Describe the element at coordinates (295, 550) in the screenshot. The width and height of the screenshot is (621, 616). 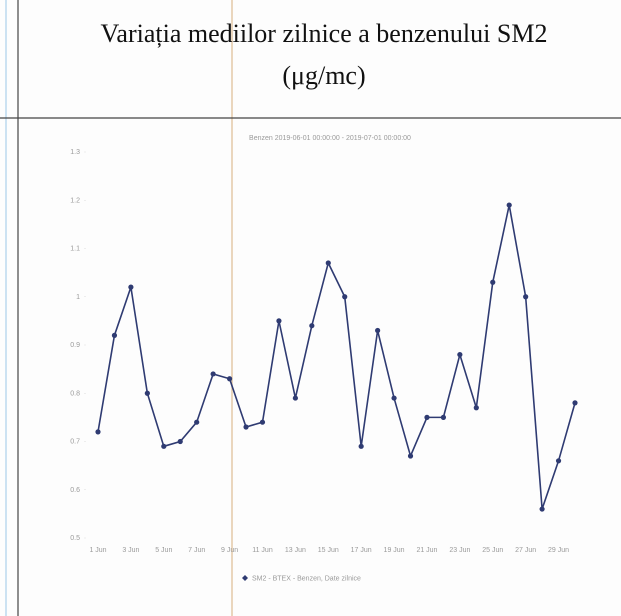
I see `x-tick-label: 13 Jun` at that location.